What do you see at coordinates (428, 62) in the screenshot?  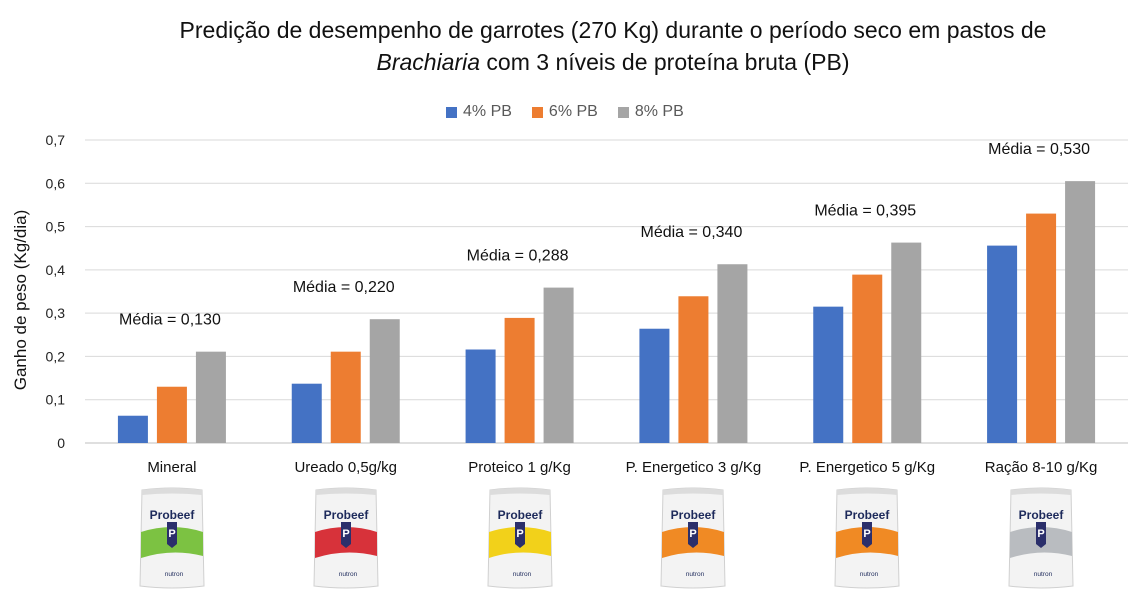 I see `chart-title-italic: Brachiaria` at bounding box center [428, 62].